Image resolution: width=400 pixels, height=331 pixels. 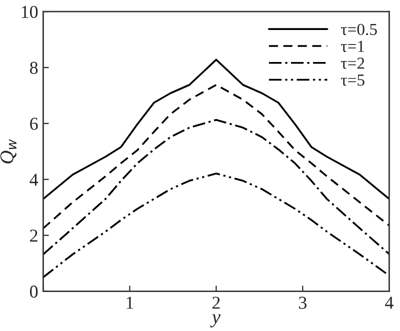 I want to click on x-tick-label: 1, so click(x=130, y=302).